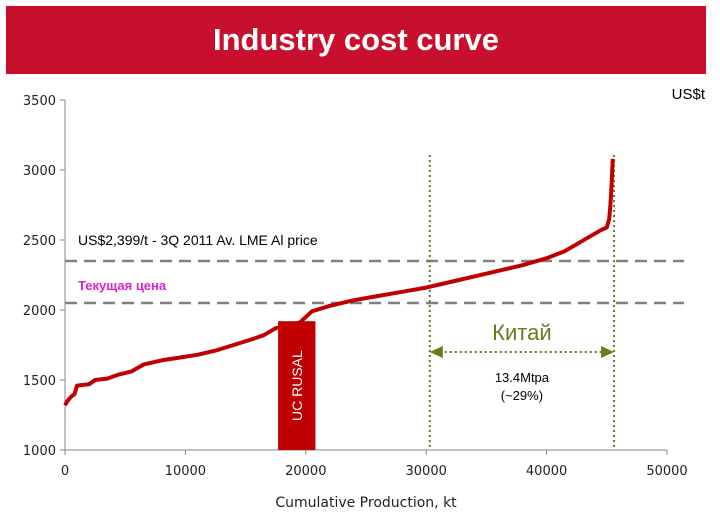 The height and width of the screenshot is (518, 720). What do you see at coordinates (608, 352) in the screenshot?
I see `arrow-right-icon` at bounding box center [608, 352].